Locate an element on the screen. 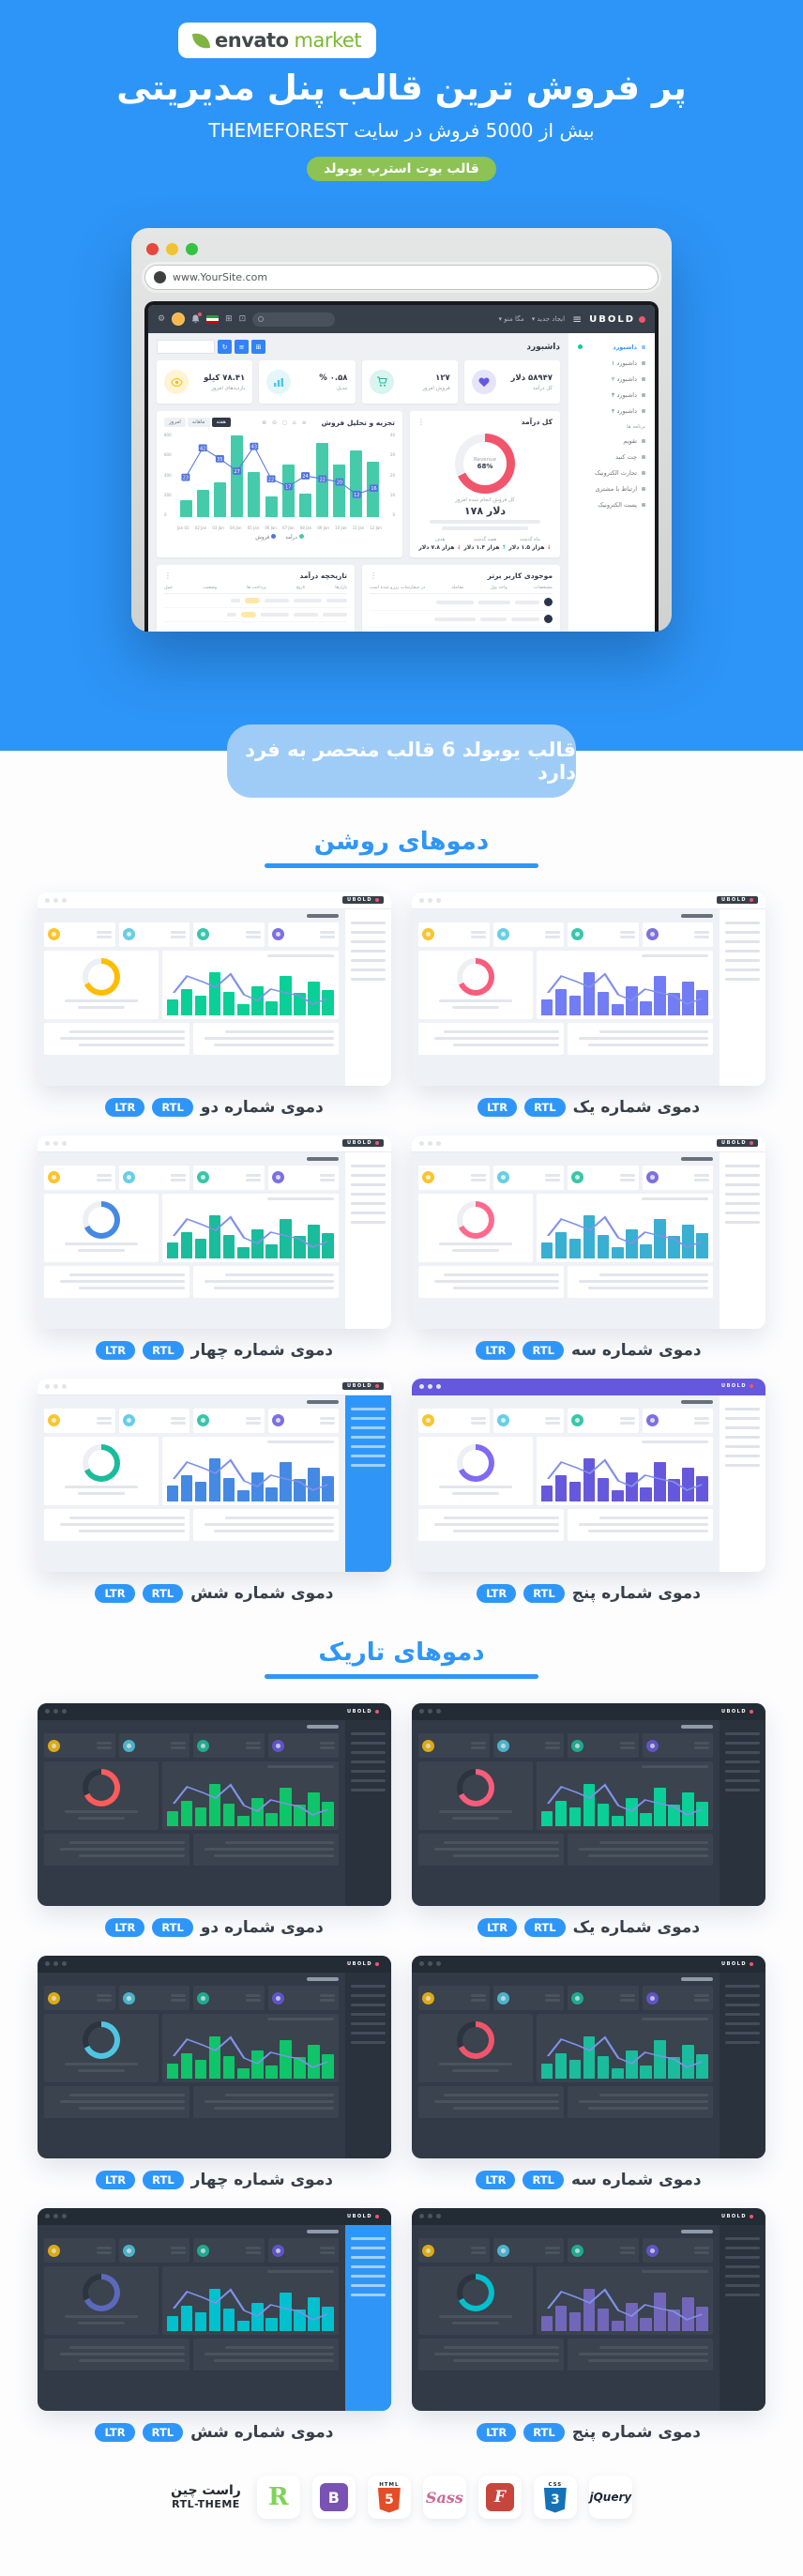  mock-brand: UBOLD is located at coordinates (617, 319).